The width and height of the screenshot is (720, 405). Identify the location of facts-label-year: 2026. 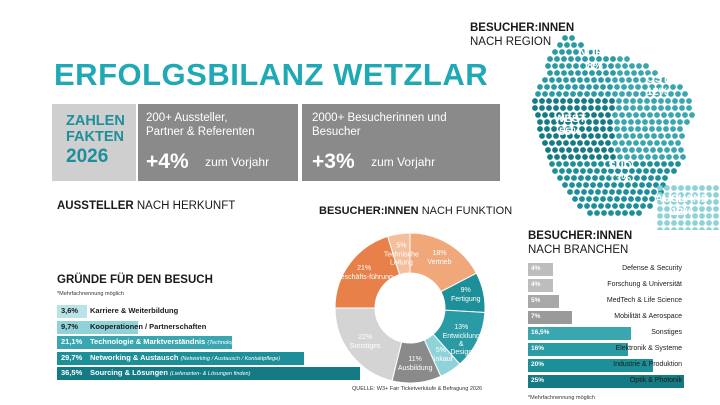
(87, 156).